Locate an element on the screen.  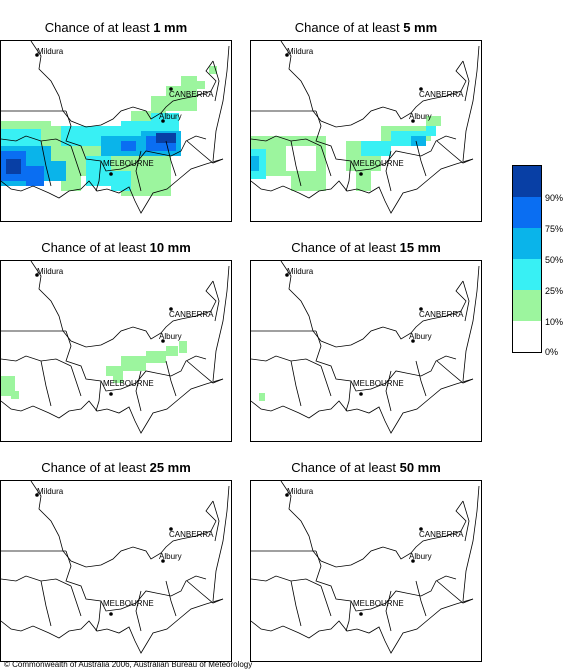
legend-label-50: 50% is located at coordinates (554, 260).